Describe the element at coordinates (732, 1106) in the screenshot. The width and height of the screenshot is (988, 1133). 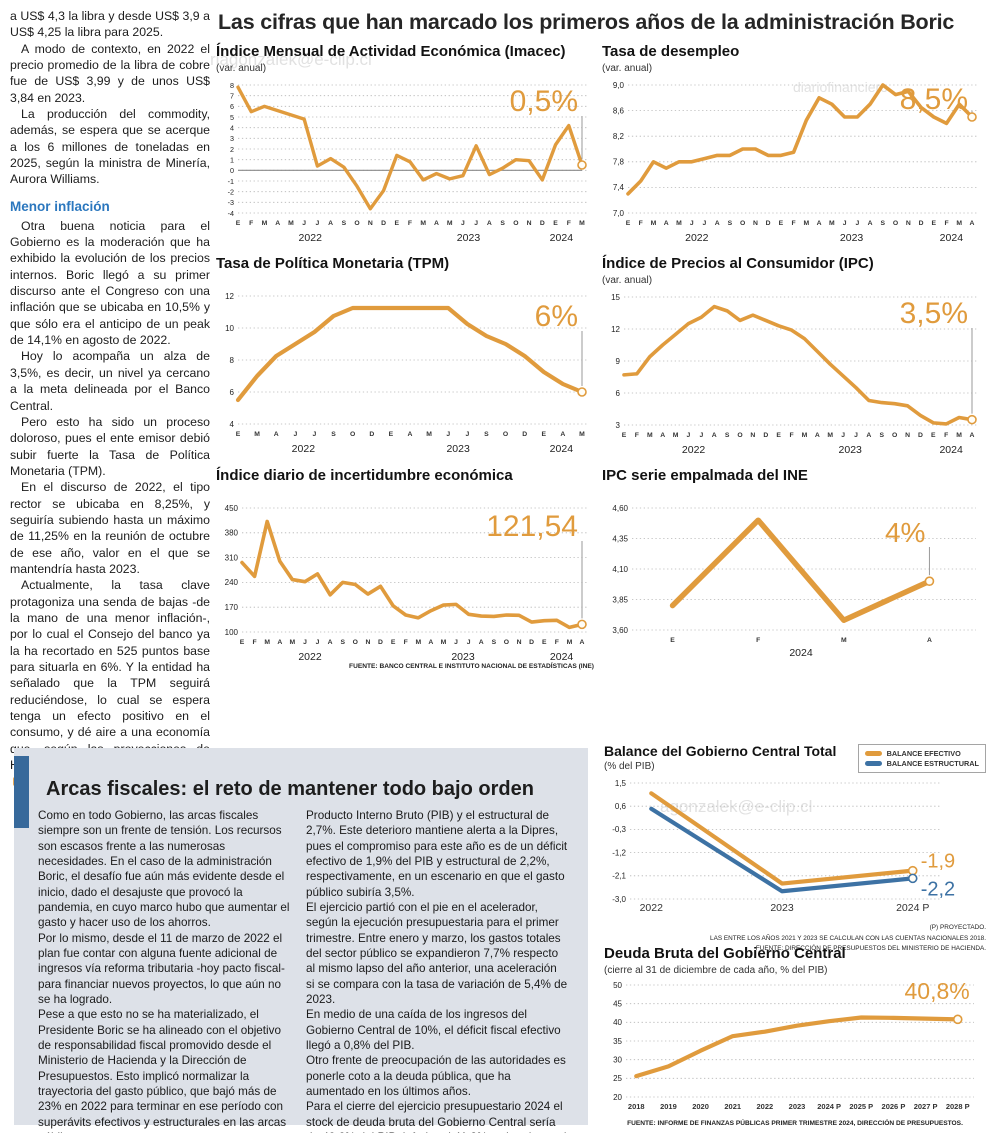
I see `svg-text: 2021` at that location.